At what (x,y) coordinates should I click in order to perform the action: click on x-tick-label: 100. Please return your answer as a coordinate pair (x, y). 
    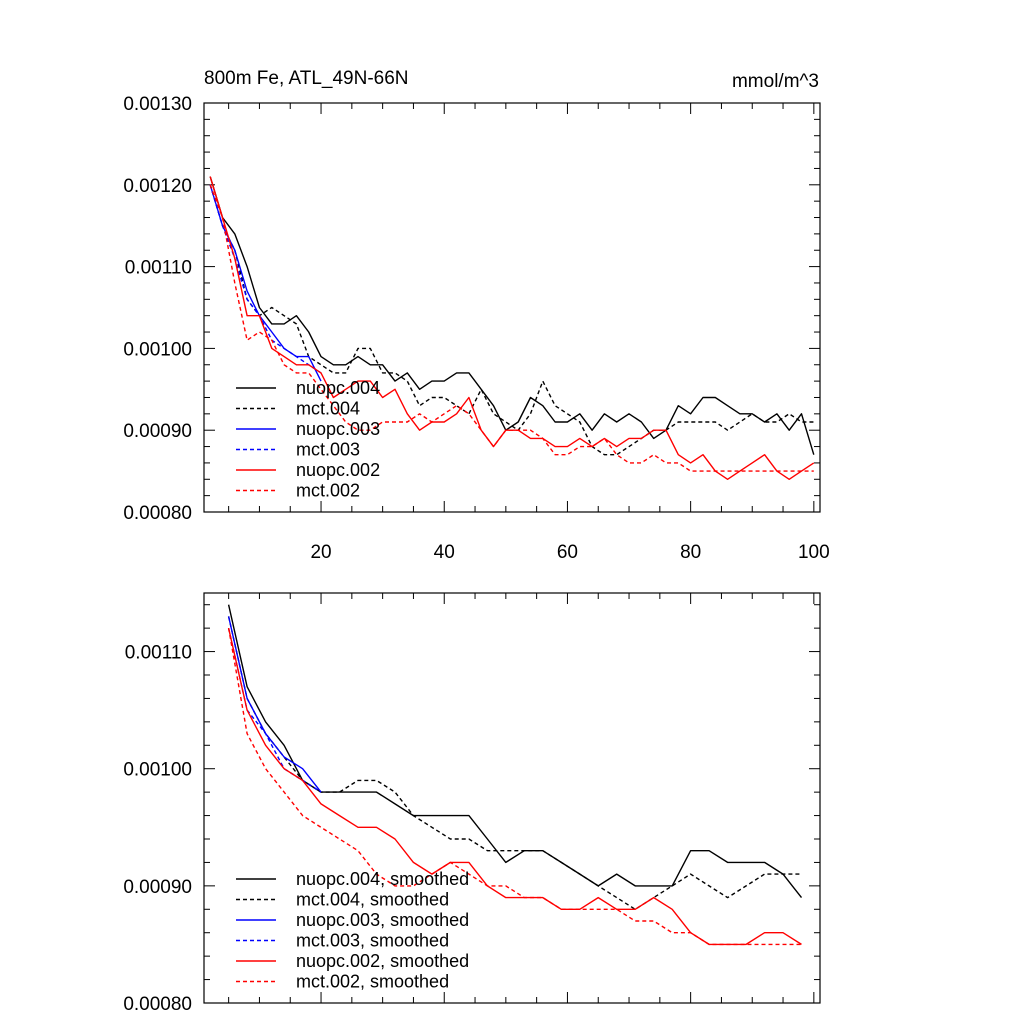
    Looking at the image, I should click on (814, 552).